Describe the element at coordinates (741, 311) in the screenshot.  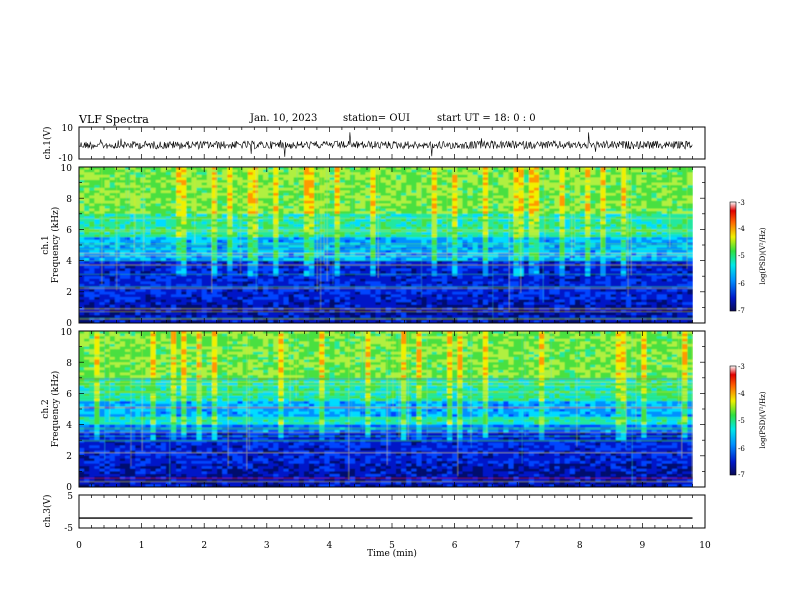
I see `ch1-colorbar-tick-m7: -7` at that location.